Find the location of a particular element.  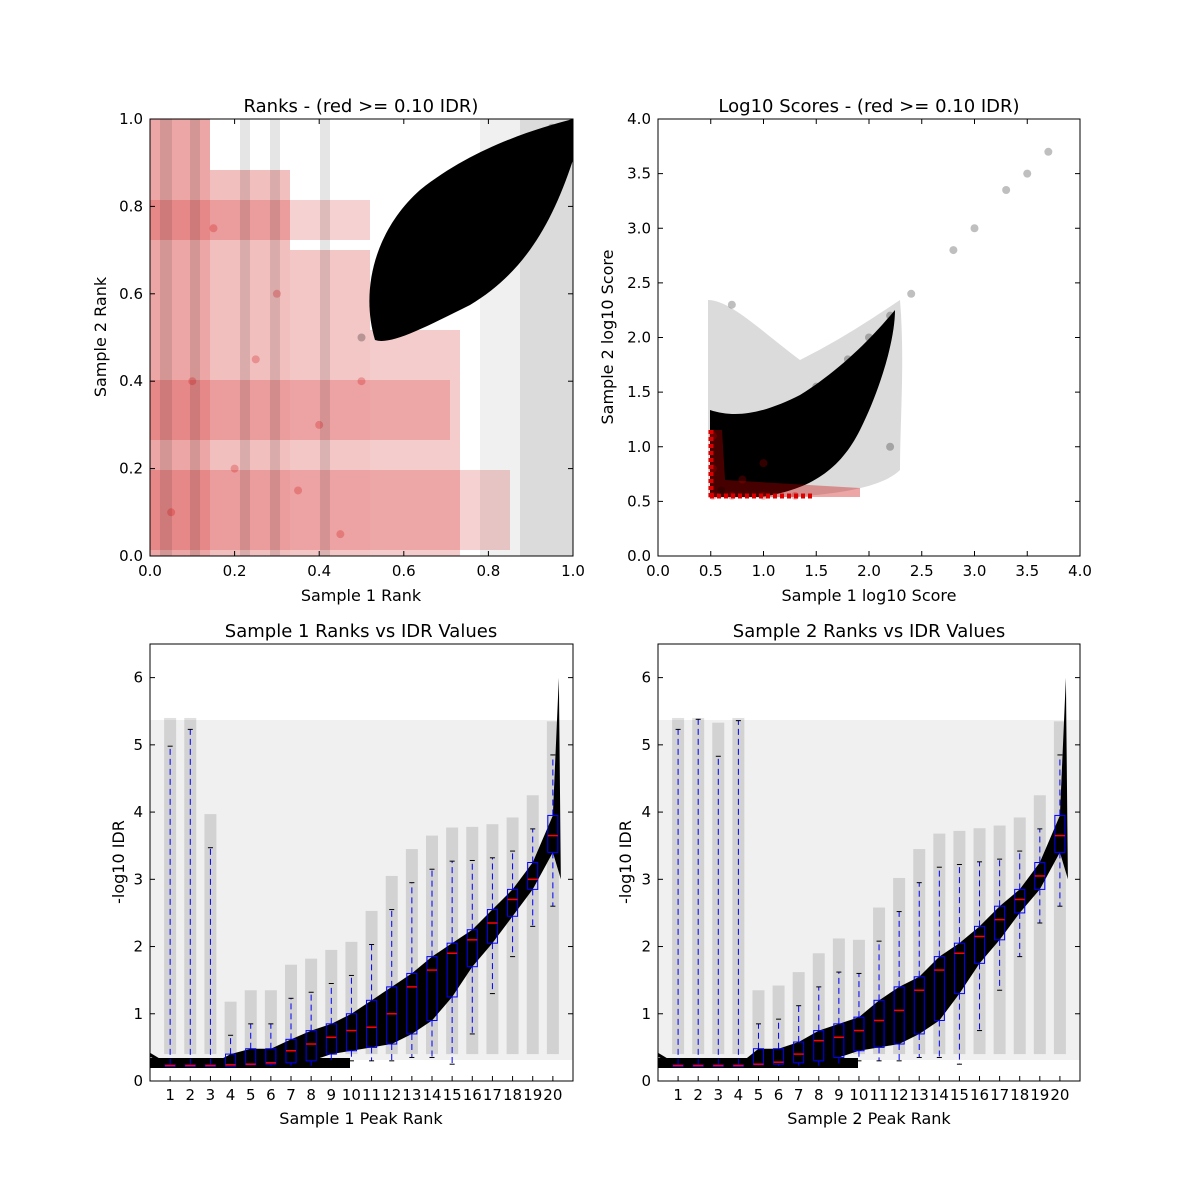

y-tick-label: 1.0 is located at coordinates (639, 447).